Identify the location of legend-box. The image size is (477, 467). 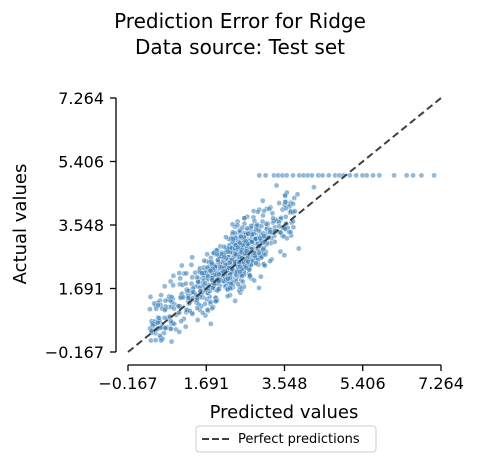
(286, 439).